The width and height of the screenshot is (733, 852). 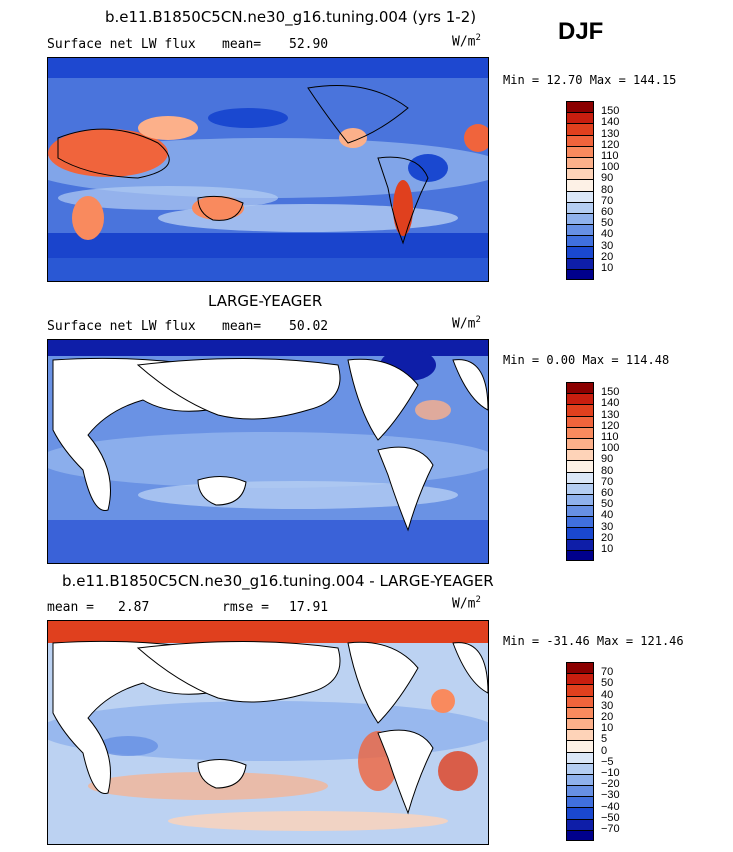 I want to click on colorbar-tick-label: −10, so click(x=610, y=773).